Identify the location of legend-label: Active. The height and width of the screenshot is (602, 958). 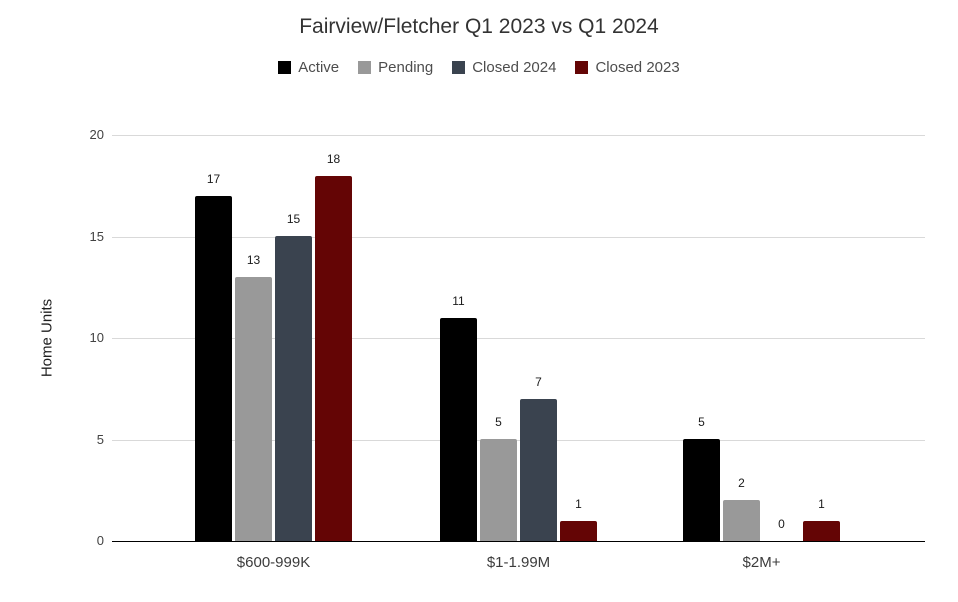
(319, 67).